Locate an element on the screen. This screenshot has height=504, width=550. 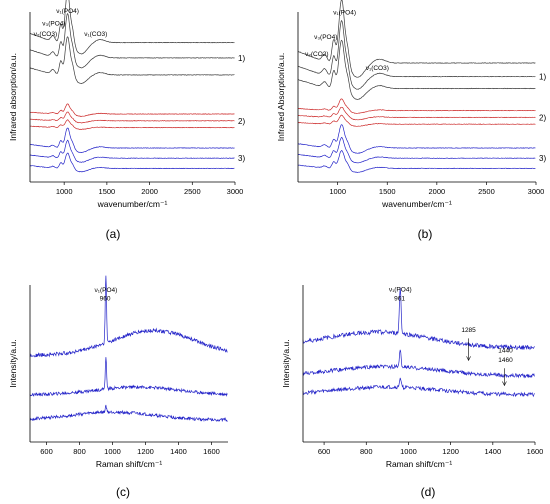
panel-caption: (a) is located at coordinates (113, 234).